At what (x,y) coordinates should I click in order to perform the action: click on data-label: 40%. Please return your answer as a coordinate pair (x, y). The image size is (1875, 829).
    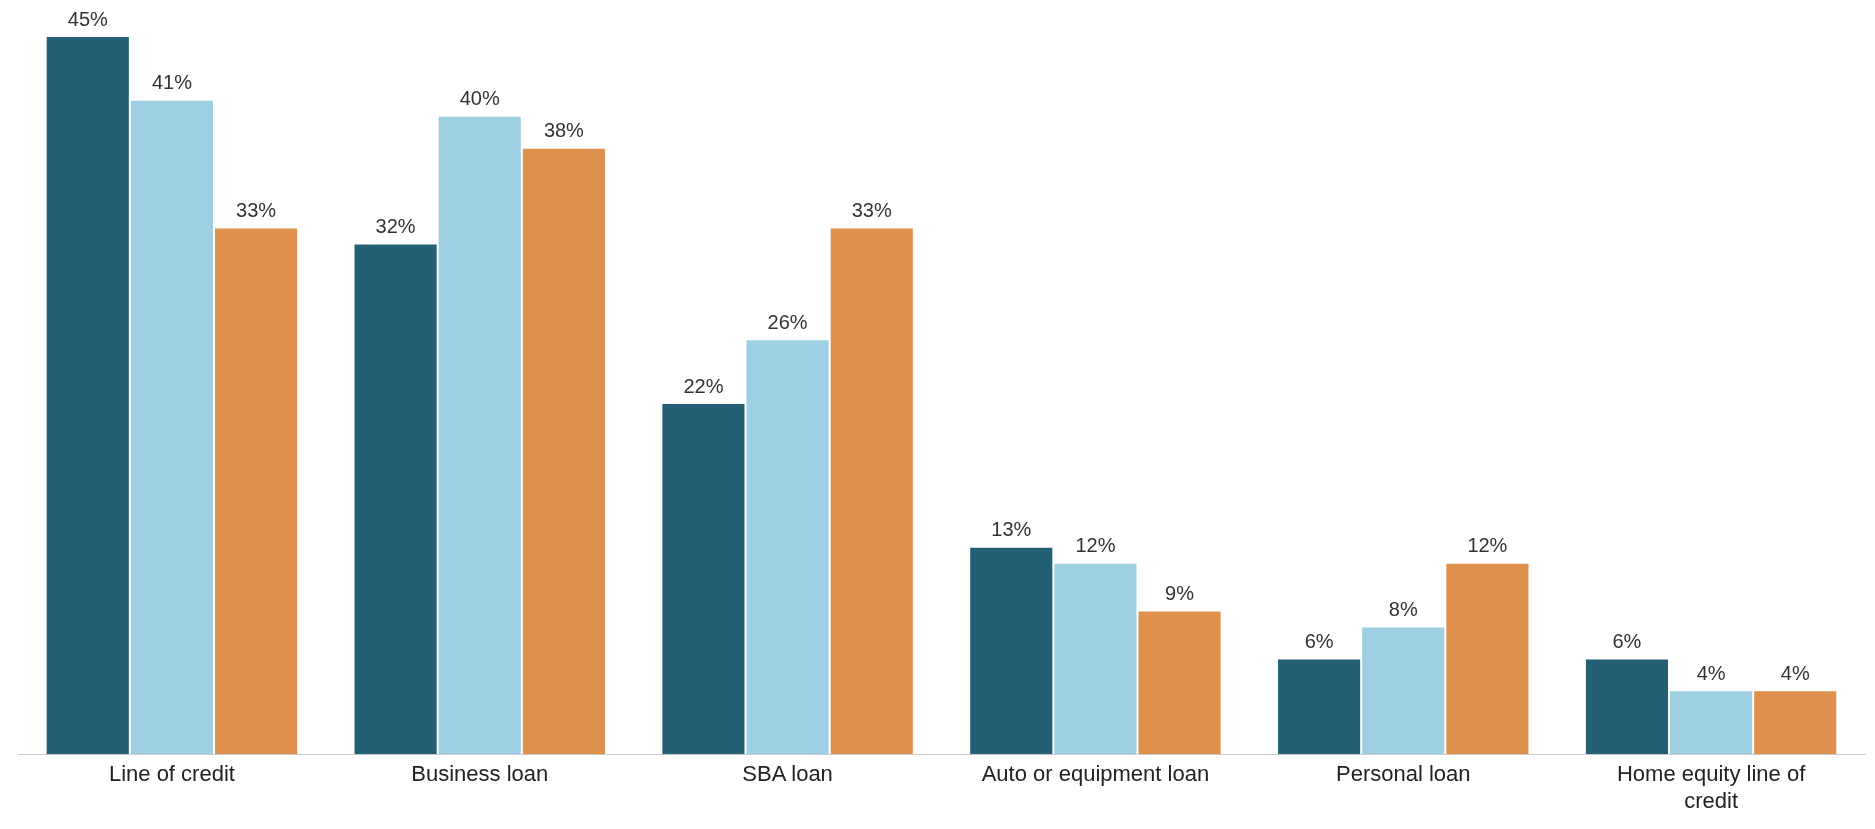
    Looking at the image, I should click on (479, 98).